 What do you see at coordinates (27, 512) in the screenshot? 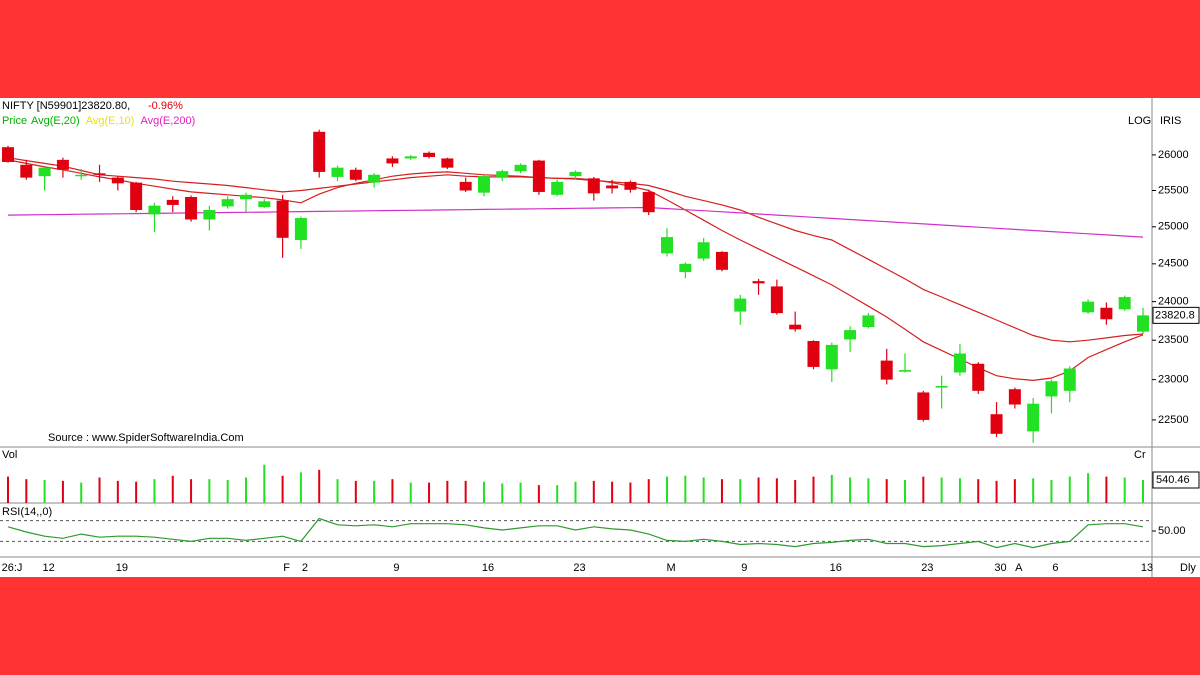
I see `rsi-title: RSI(14,,0)` at bounding box center [27, 512].